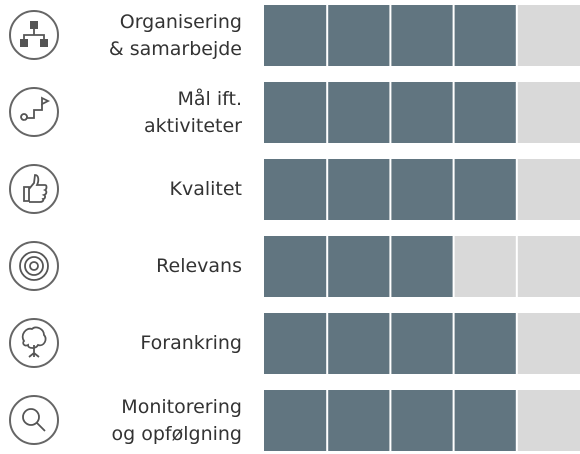 The height and width of the screenshot is (454, 580). What do you see at coordinates (34, 112) in the screenshot?
I see `icon-goal` at bounding box center [34, 112].